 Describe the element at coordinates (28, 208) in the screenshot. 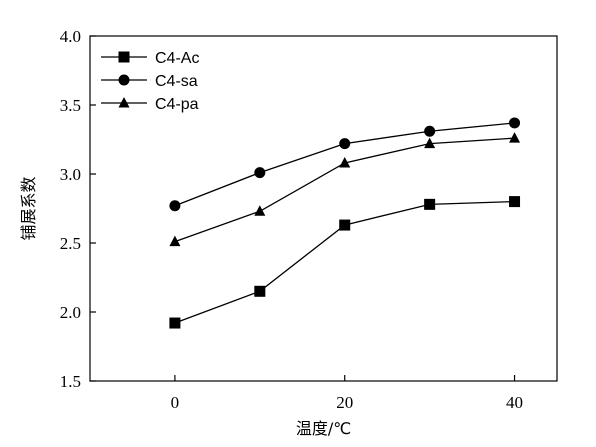

I see `y-axis-title: 铺展系数` at that location.